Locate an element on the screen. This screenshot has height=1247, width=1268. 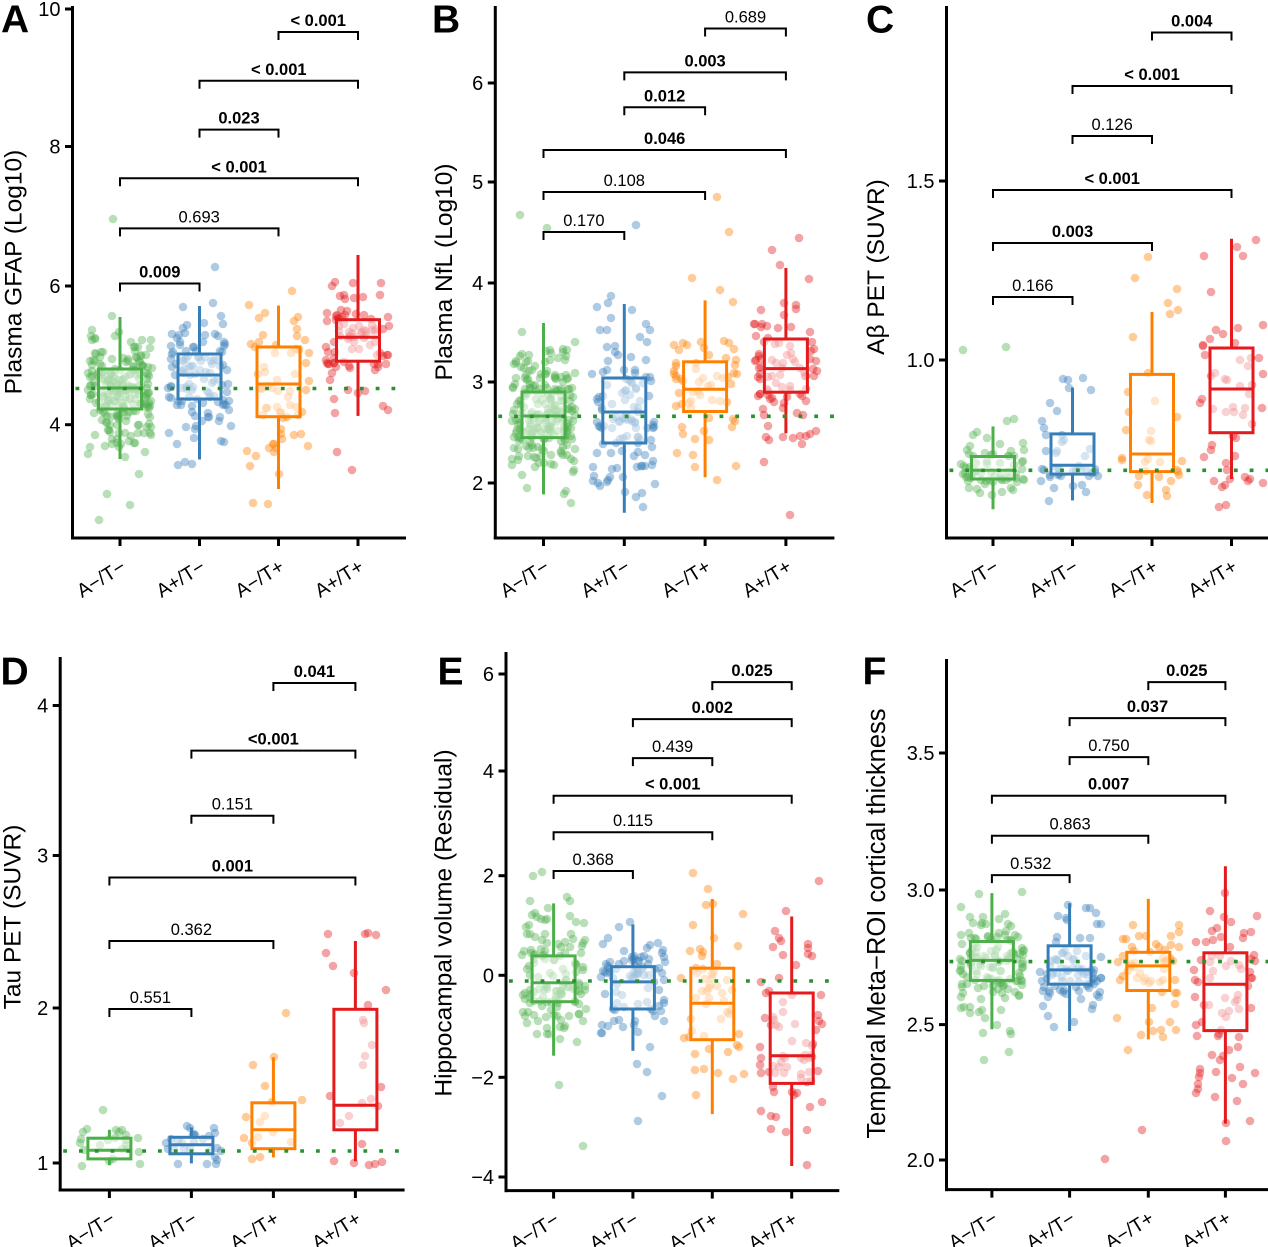
svg-text: 0.046 is located at coordinates (664, 139).